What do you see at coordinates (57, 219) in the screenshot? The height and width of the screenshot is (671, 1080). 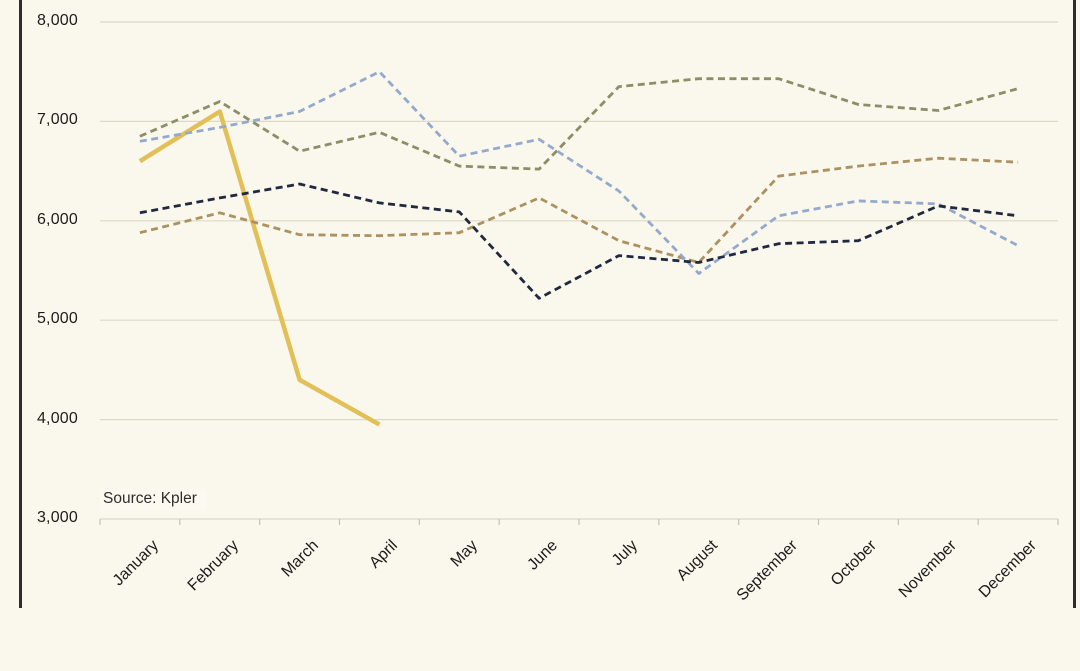 I see `y-axis-label: 6,000` at bounding box center [57, 219].